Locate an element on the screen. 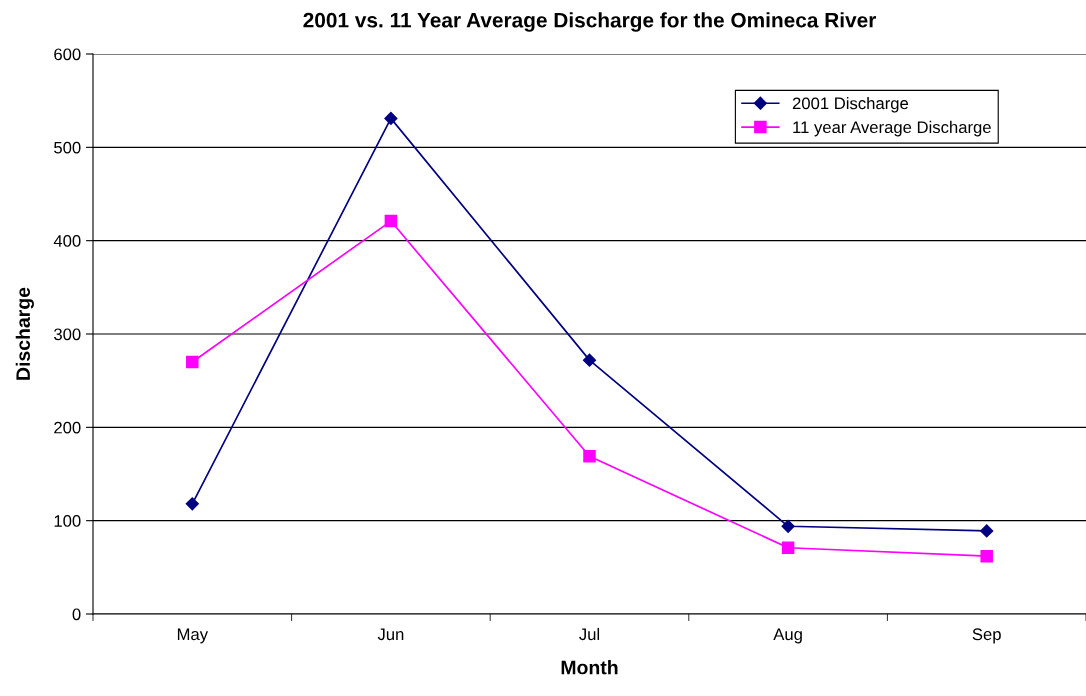 The image size is (1086, 696). x-tick-label: Aug is located at coordinates (787, 636).